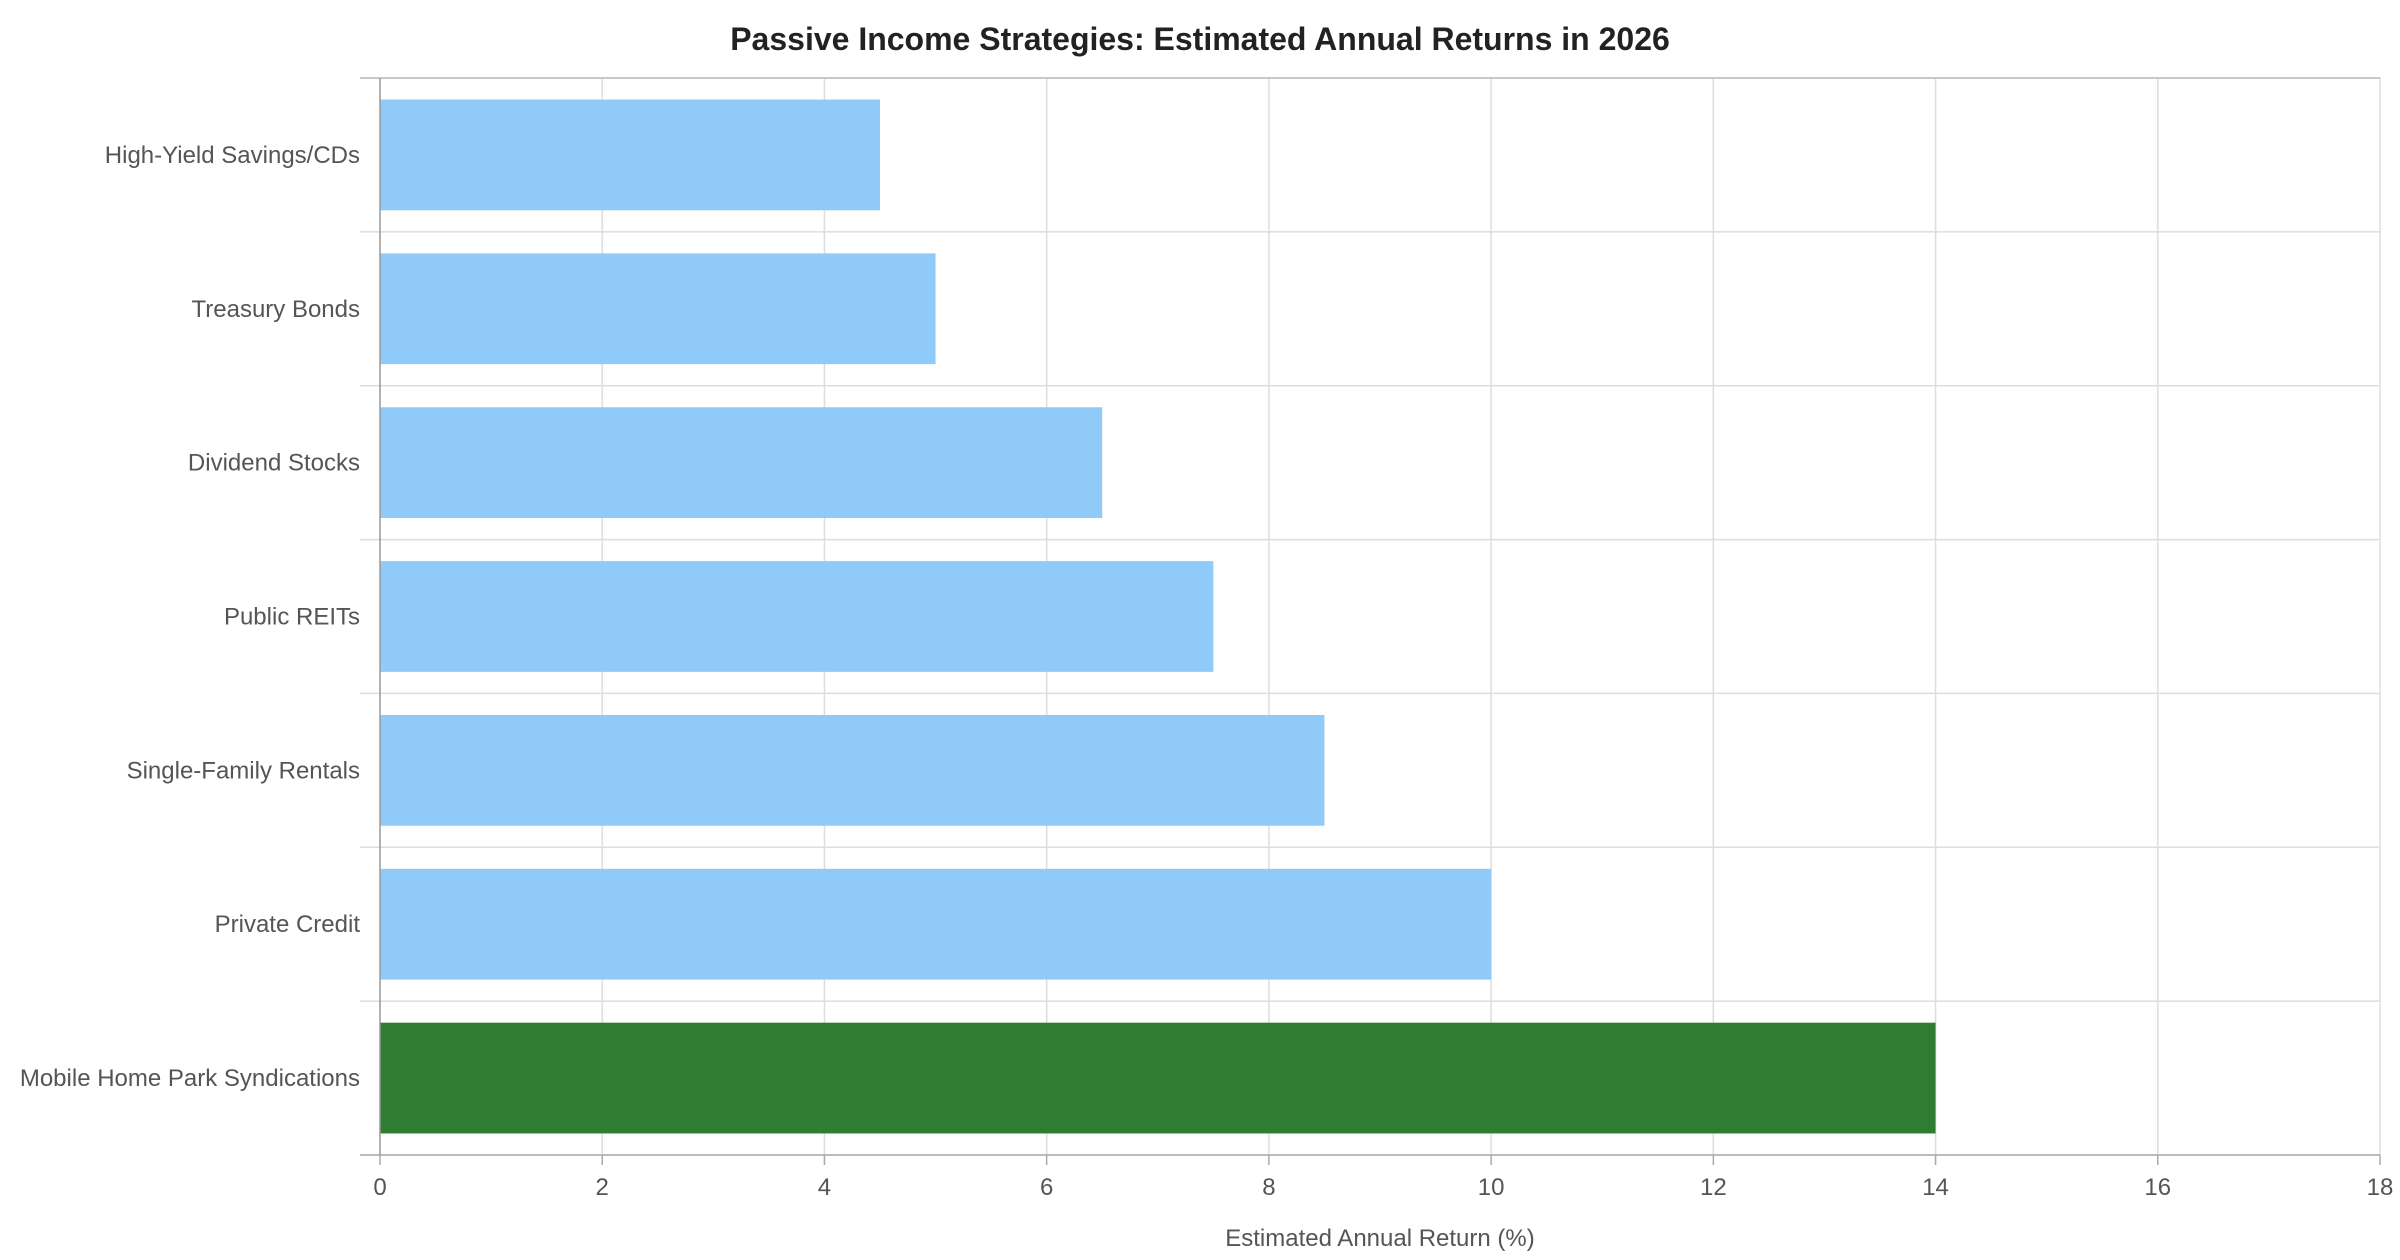 The image size is (2400, 1260). Describe the element at coordinates (274, 463) in the screenshot. I see `category-label: Dividend Stocks` at that location.